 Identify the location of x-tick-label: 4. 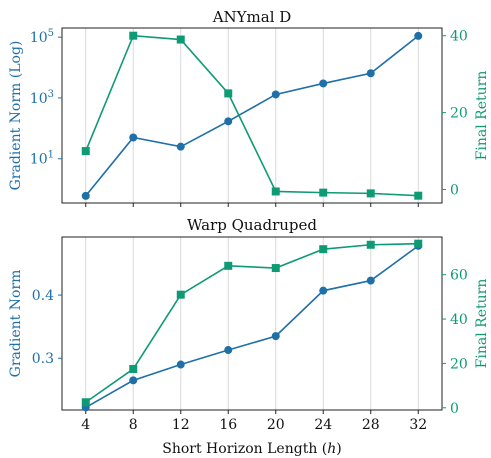
(85, 425).